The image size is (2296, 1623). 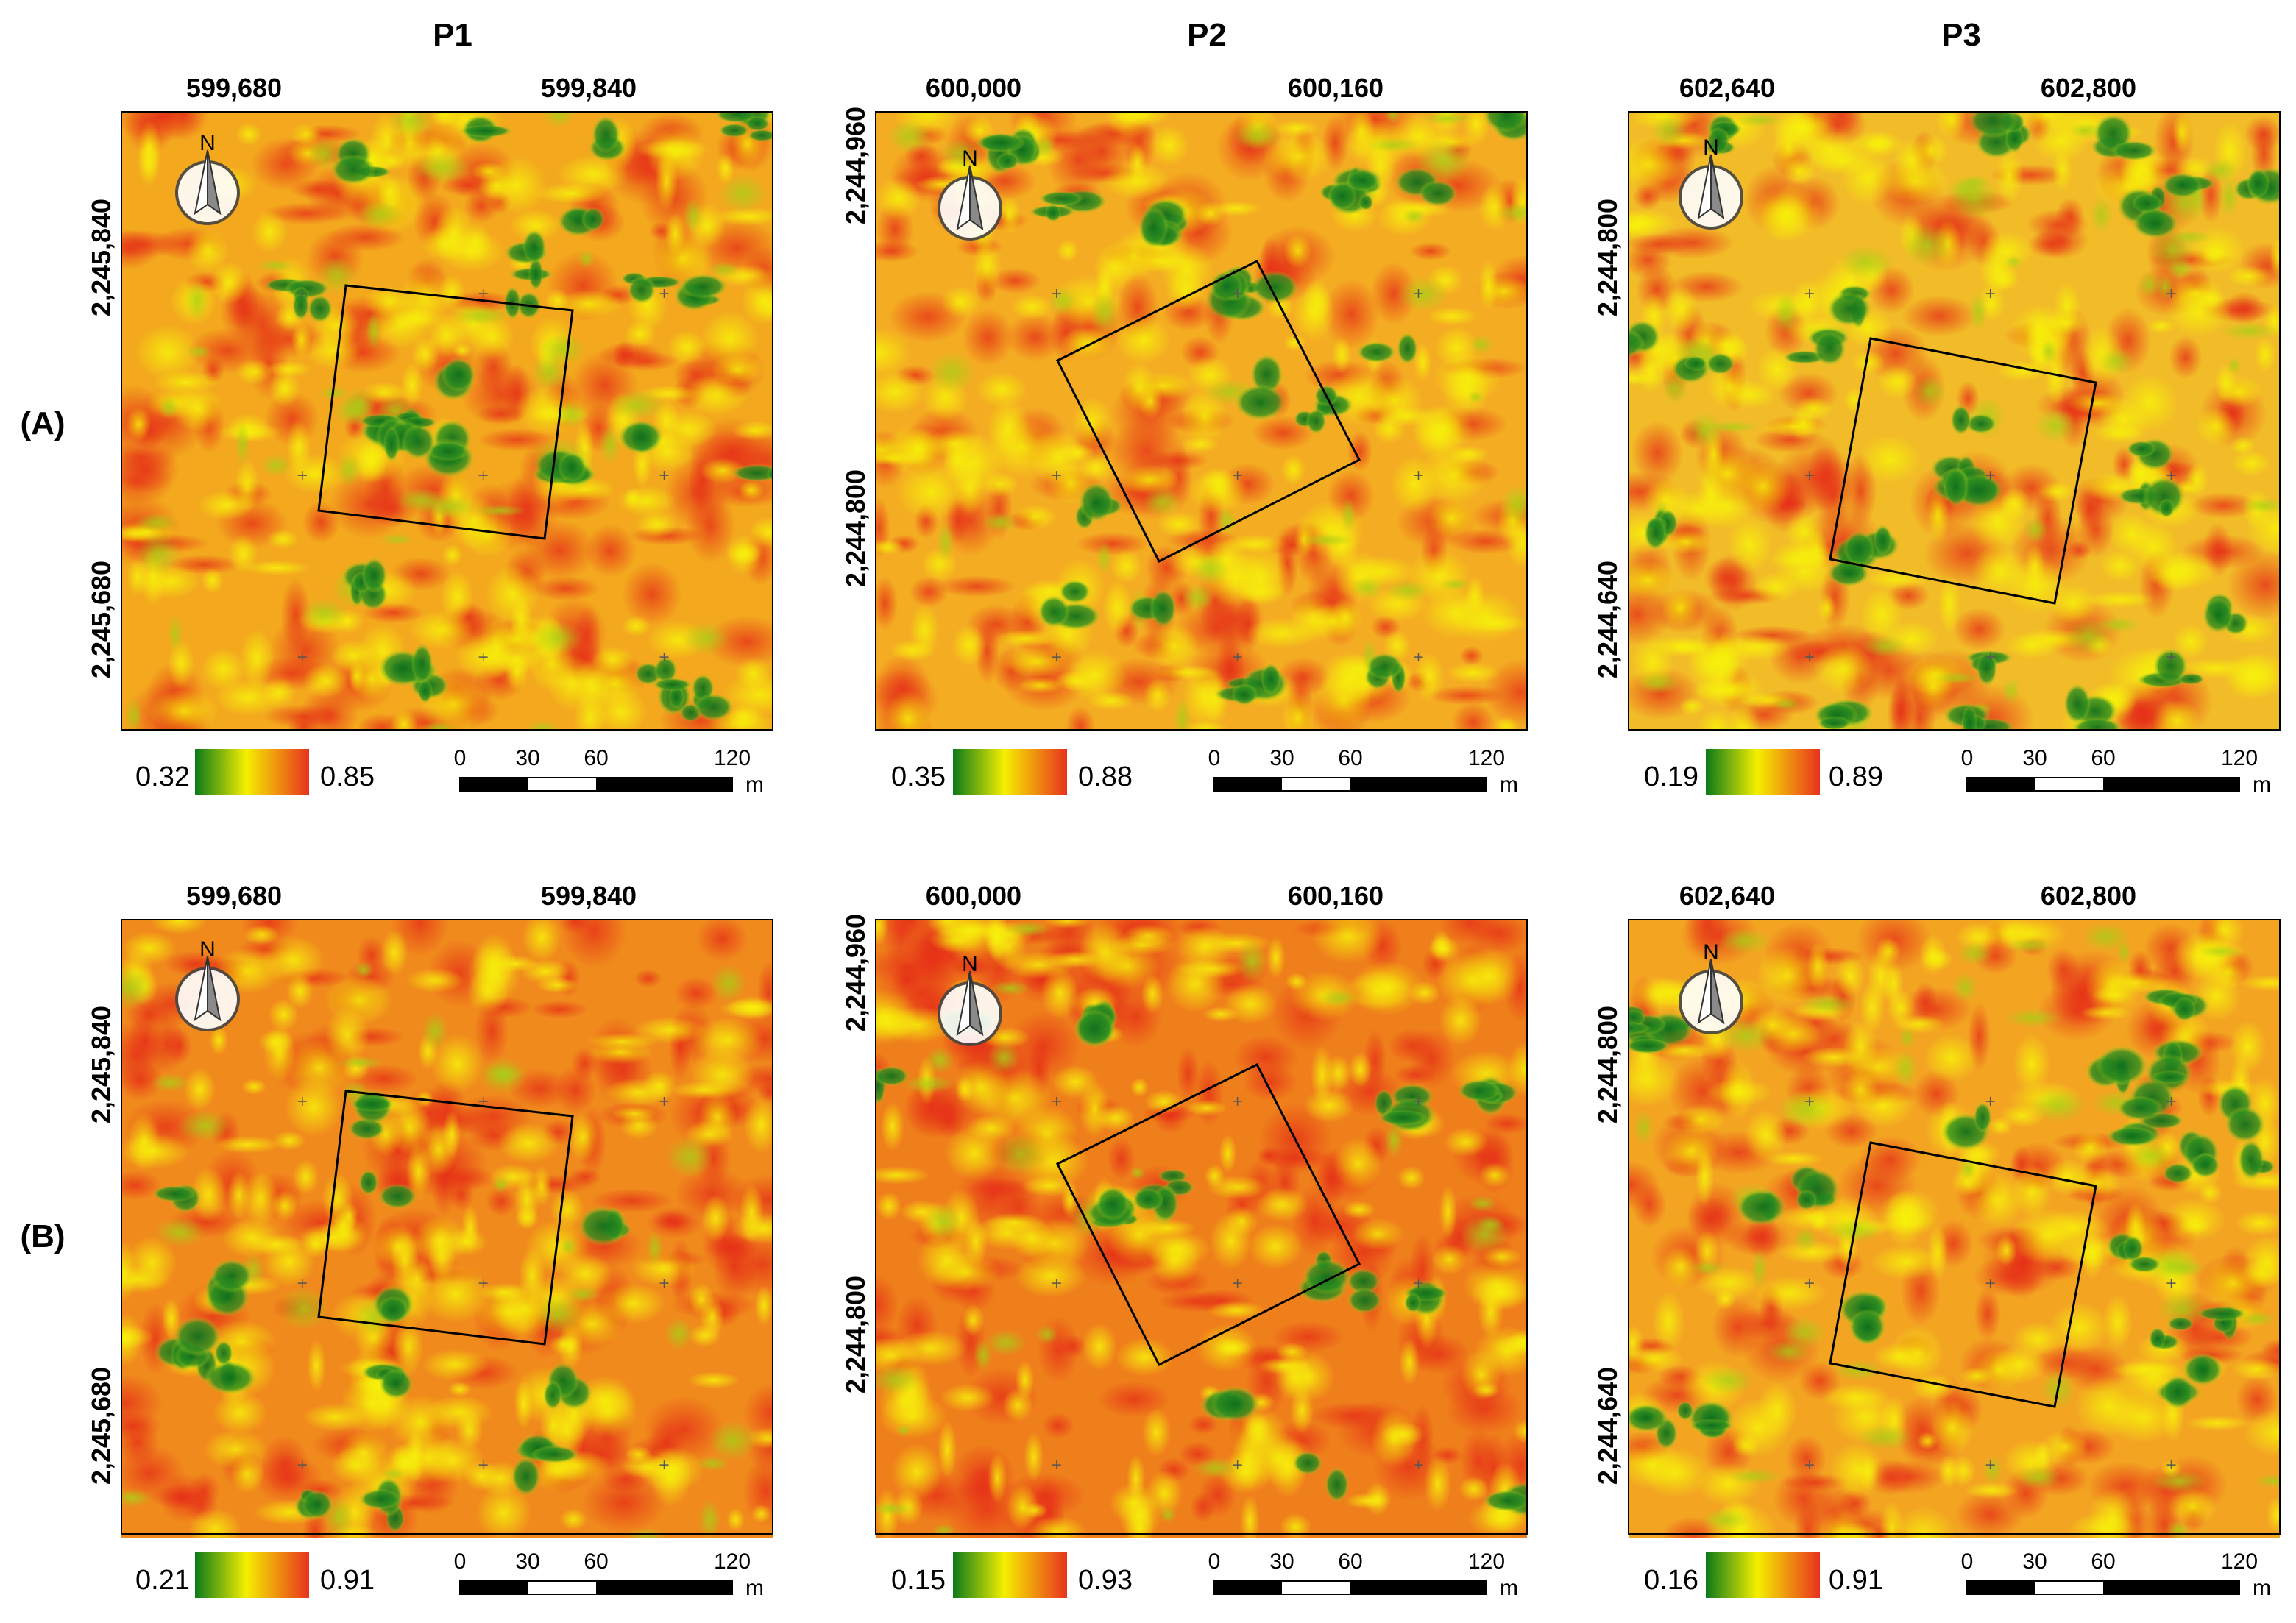 What do you see at coordinates (1961, 35) in the screenshot?
I see `column-title-p3: P3` at bounding box center [1961, 35].